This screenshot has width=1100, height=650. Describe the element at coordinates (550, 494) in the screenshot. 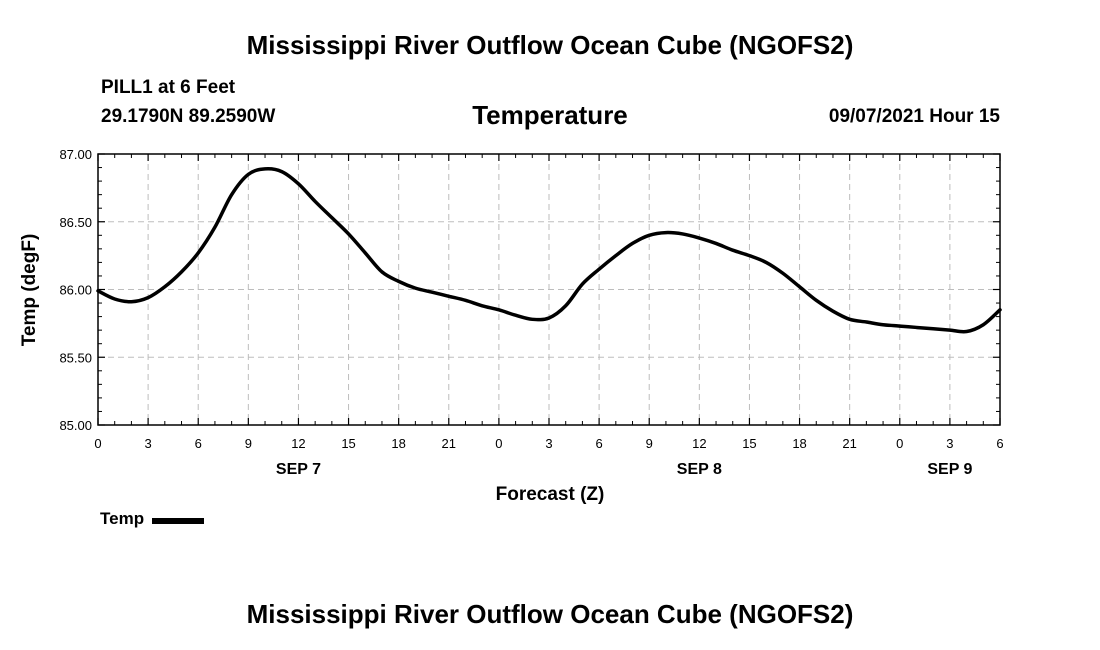

I see `x-axis-label: Forecast (Z)` at that location.